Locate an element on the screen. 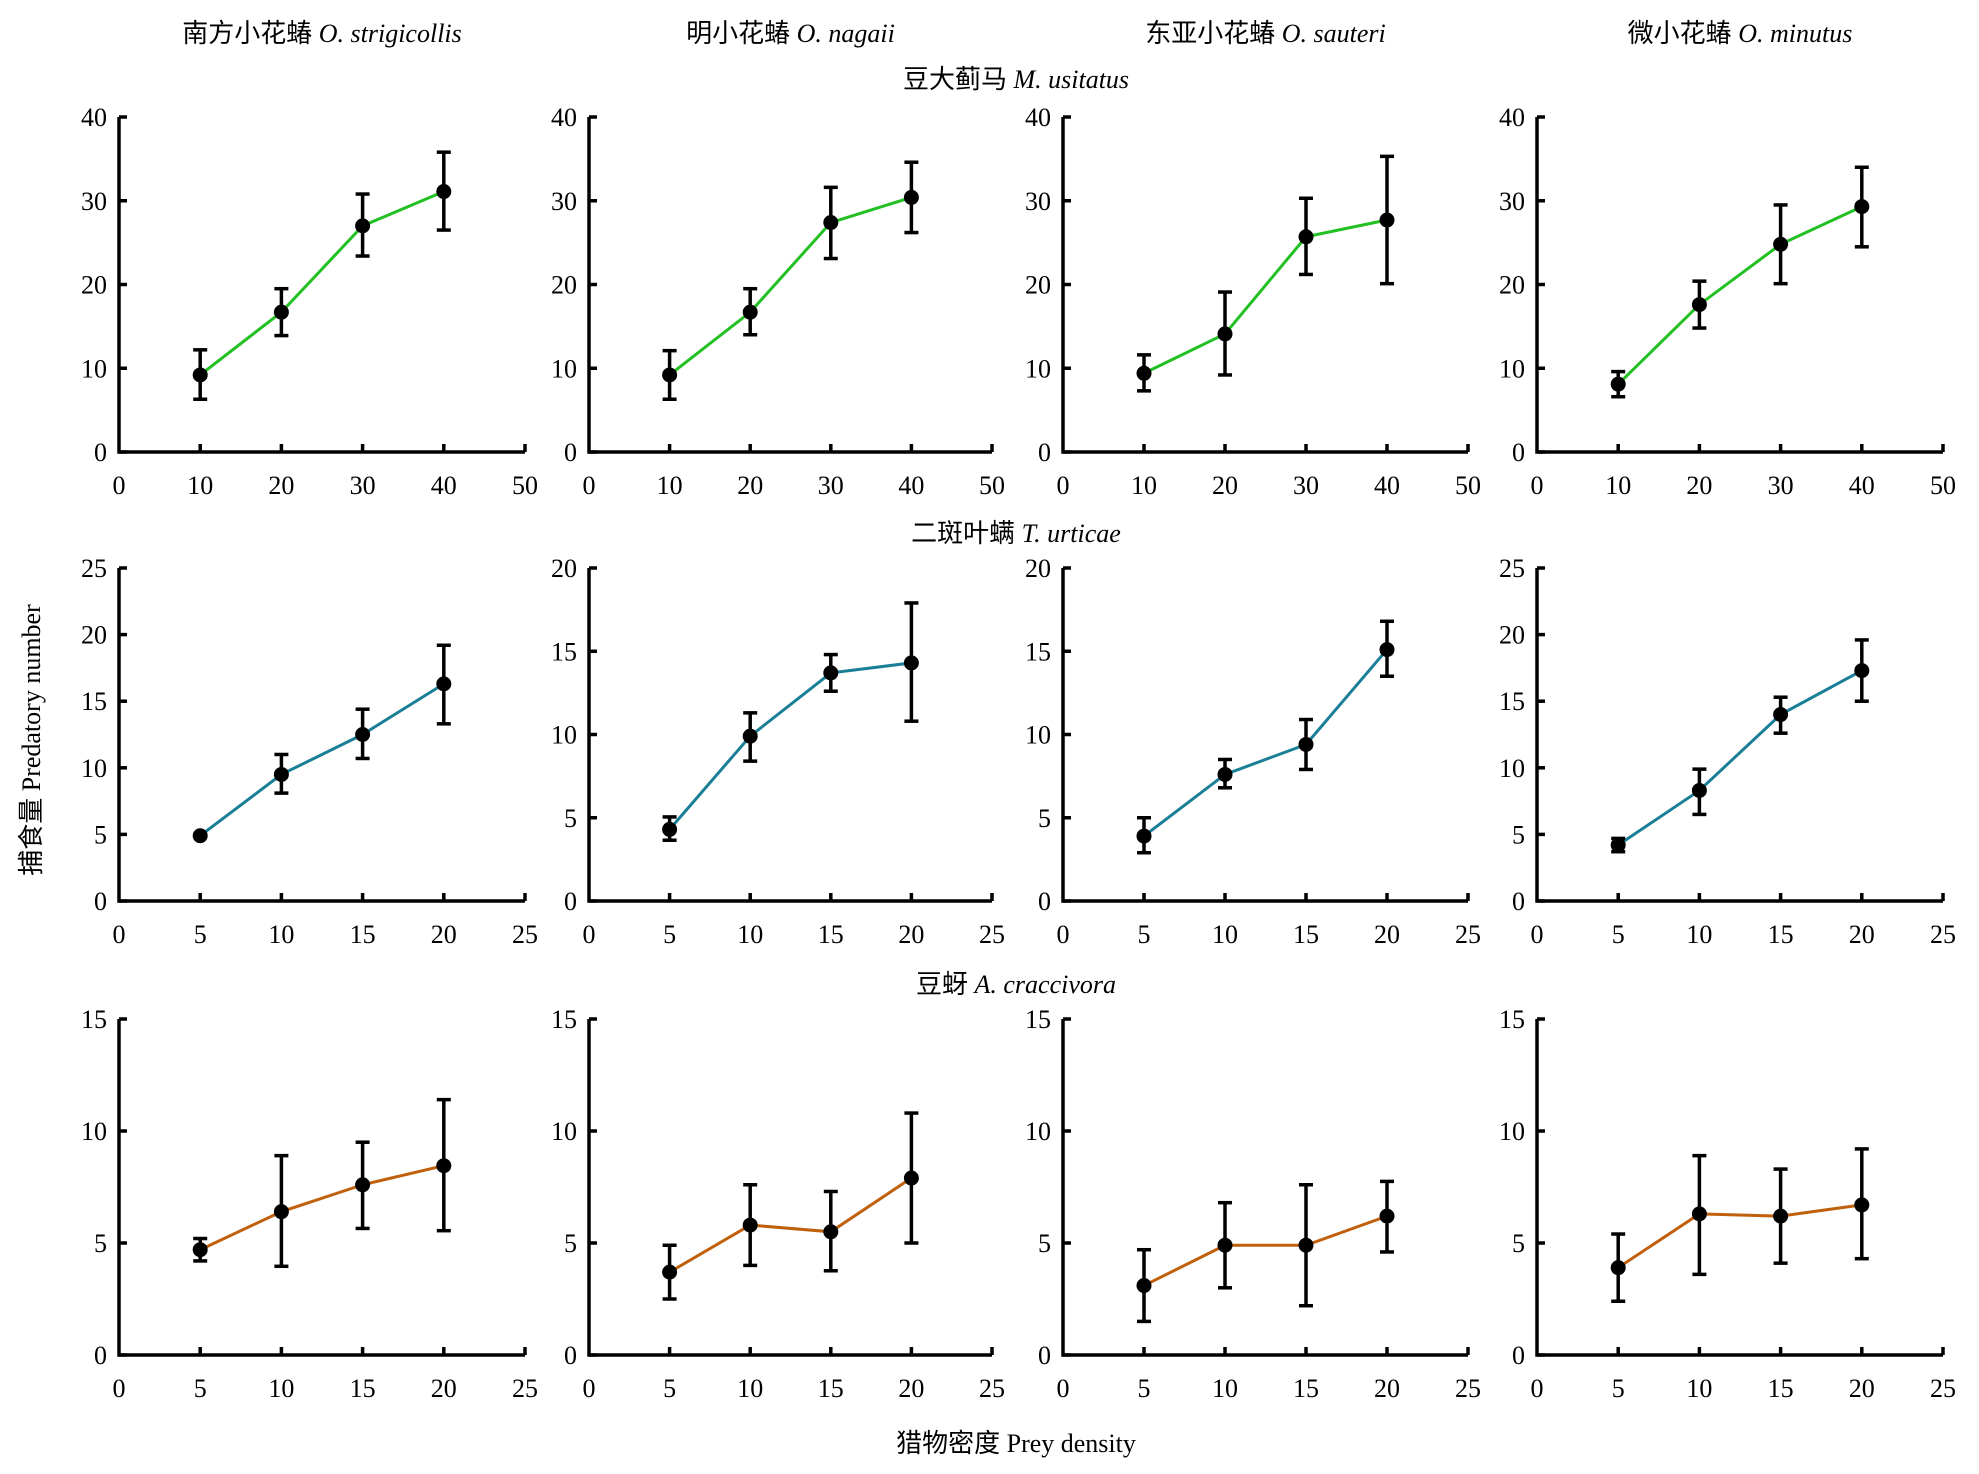 This screenshot has width=1979, height=1474. axis-lines is located at coordinates (1739, 285).